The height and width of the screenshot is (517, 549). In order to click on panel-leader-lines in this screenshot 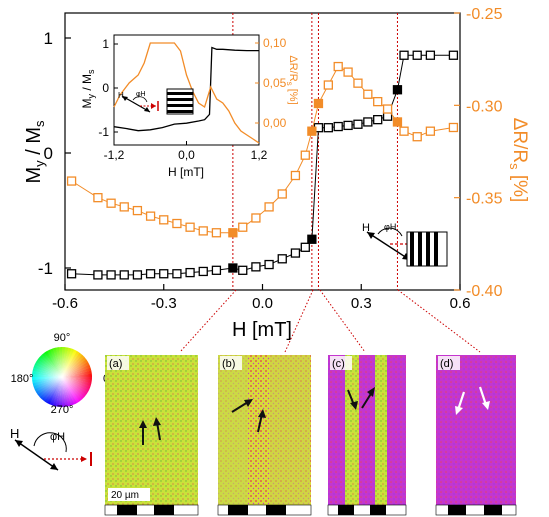, I will do `click(330, 321)`.